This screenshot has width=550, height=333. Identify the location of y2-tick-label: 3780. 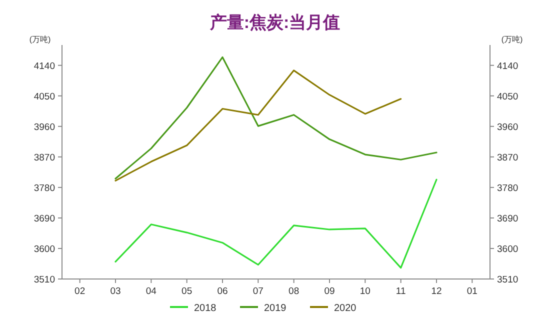
(507, 188).